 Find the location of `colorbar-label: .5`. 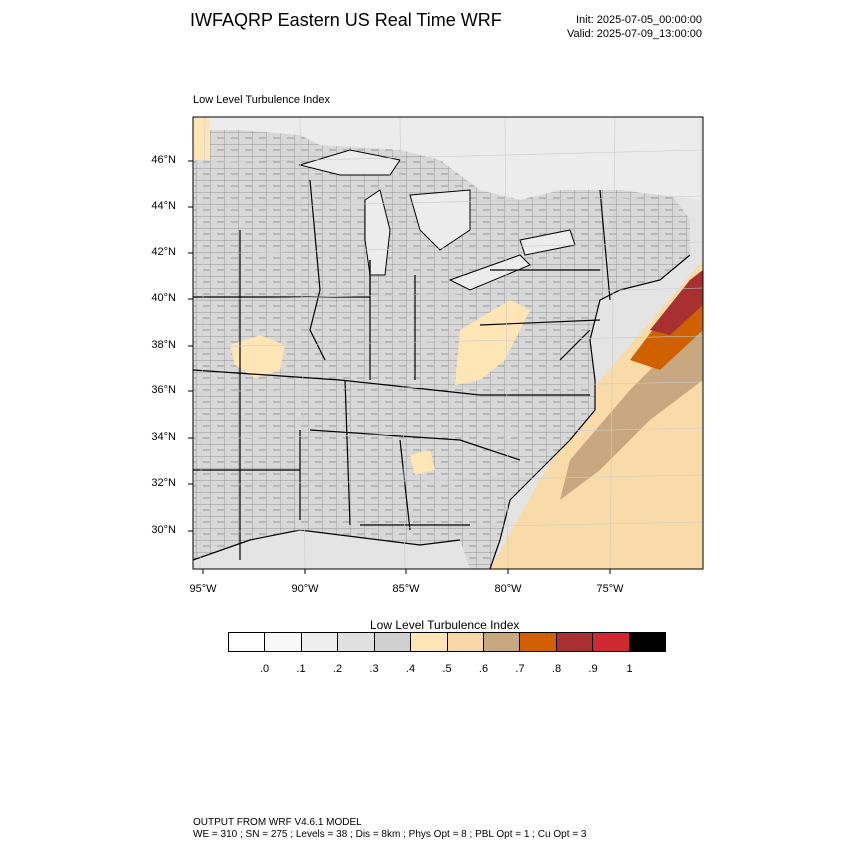

colorbar-label: .5 is located at coordinates (447, 669).